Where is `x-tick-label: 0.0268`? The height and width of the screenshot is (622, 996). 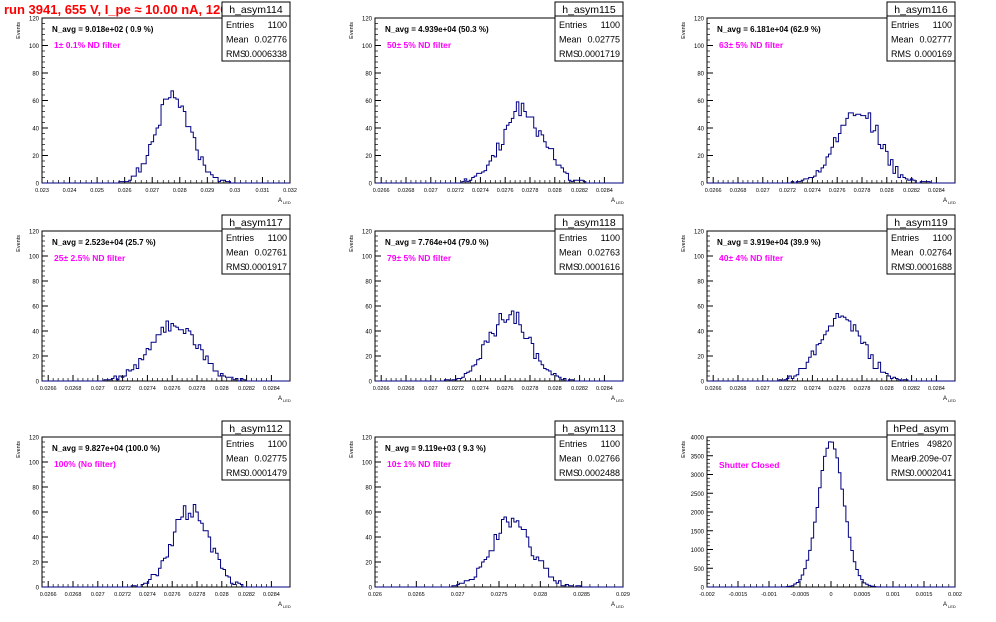 x-tick-label: 0.0268 is located at coordinates (406, 191).